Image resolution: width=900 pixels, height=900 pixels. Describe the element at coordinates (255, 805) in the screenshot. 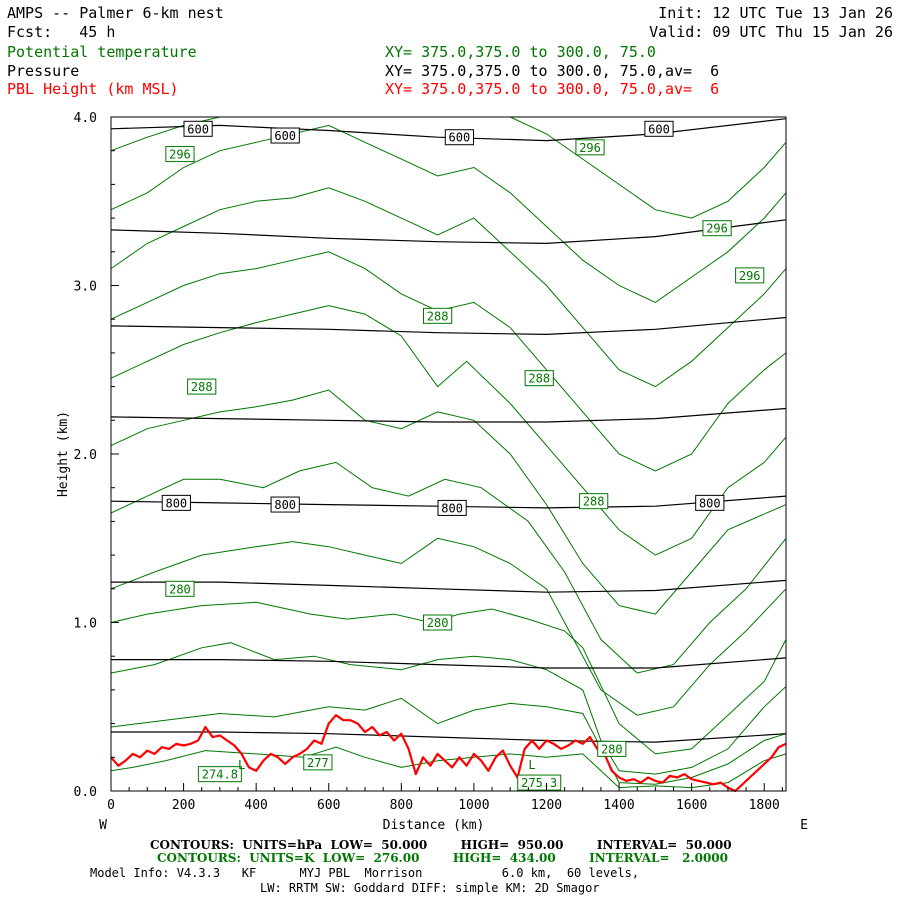

I see `x-tick-label-2: 400` at that location.